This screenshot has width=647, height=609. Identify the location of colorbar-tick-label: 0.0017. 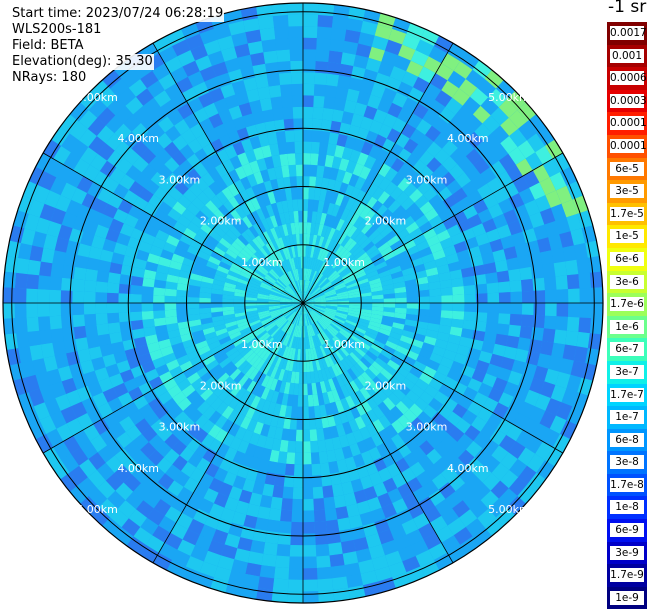
(628, 33).